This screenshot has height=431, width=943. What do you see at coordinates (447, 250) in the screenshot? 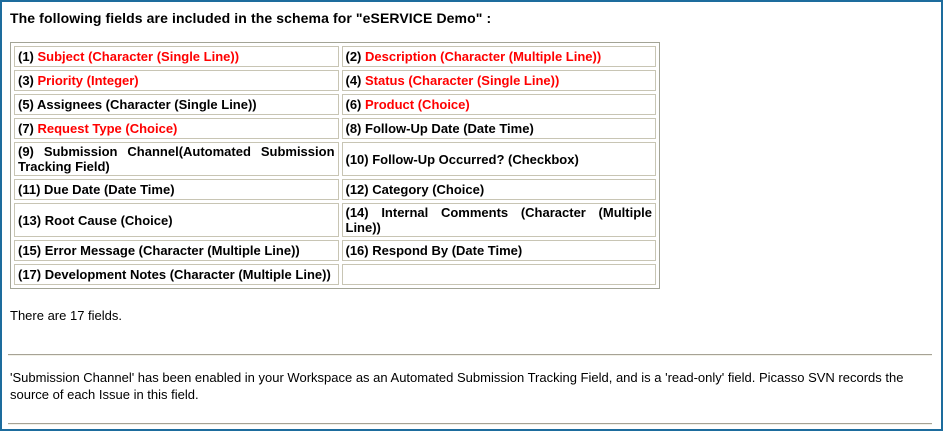
I see `field-label: Respond By (Date Time)` at bounding box center [447, 250].